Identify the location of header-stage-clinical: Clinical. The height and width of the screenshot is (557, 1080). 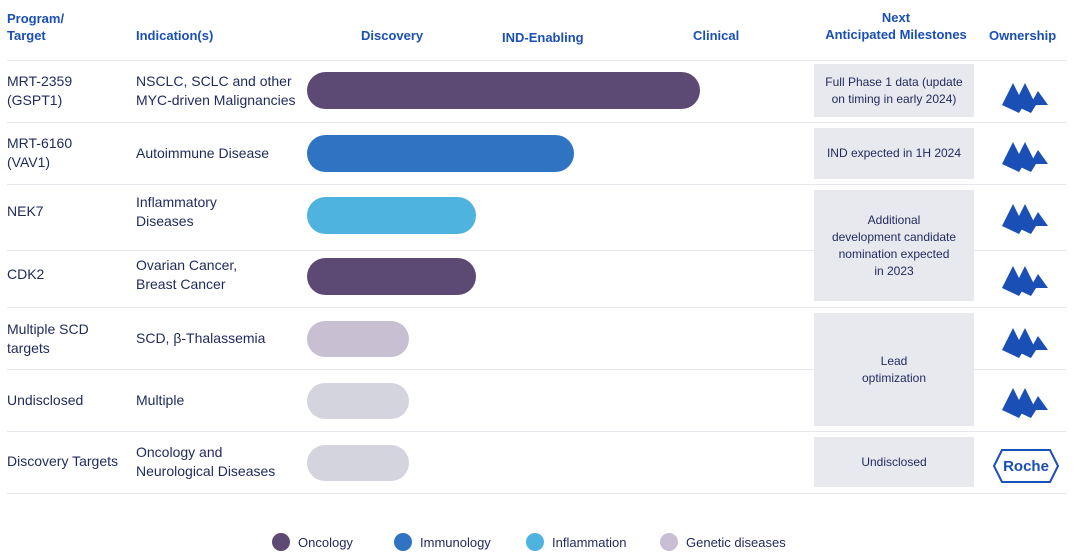
(716, 35).